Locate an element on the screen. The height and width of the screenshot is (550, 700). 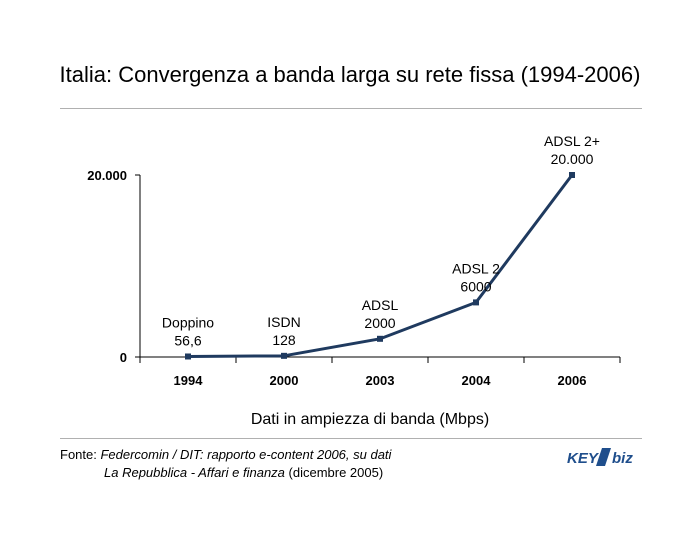
footer-divider is located at coordinates (351, 438).